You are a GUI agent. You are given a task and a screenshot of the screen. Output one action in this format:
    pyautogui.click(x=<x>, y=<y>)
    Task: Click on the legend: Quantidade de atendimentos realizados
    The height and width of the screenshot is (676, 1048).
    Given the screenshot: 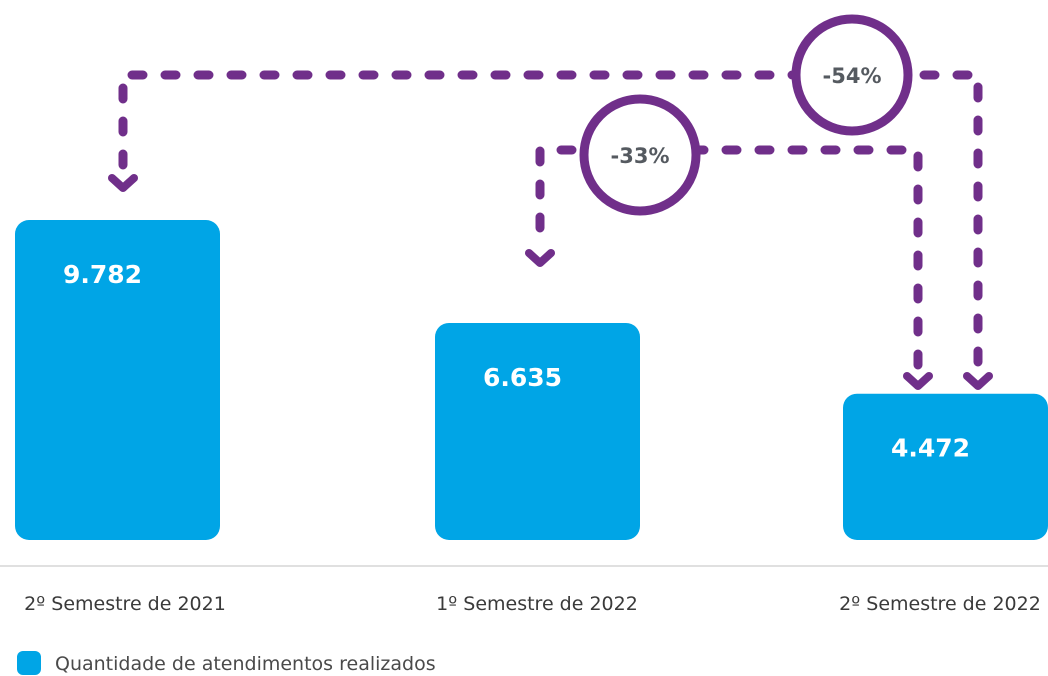 What is the action you would take?
    pyautogui.click(x=226, y=663)
    